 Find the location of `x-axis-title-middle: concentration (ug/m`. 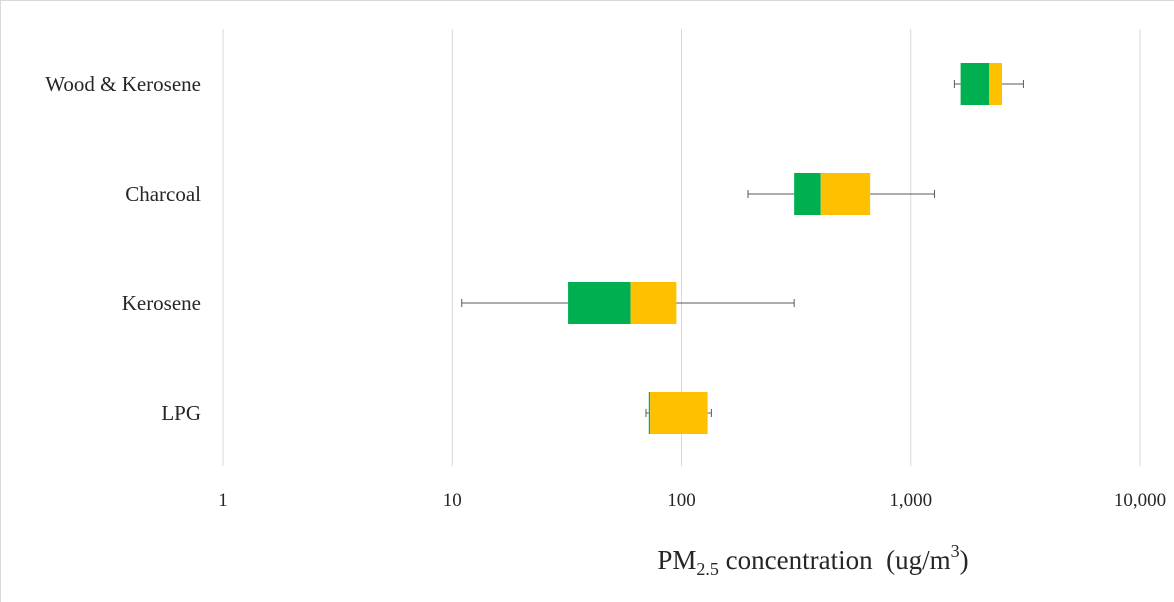

x-axis-title-middle: concentration (ug/m is located at coordinates (835, 560).